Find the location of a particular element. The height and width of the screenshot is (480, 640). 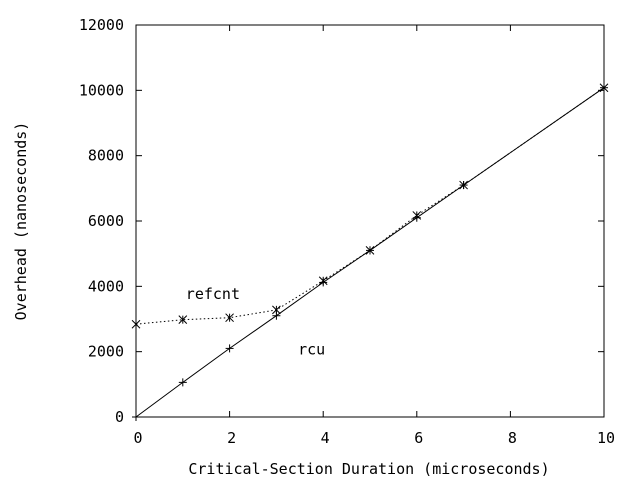

y-tick-label: 10000 is located at coordinates (101, 90).